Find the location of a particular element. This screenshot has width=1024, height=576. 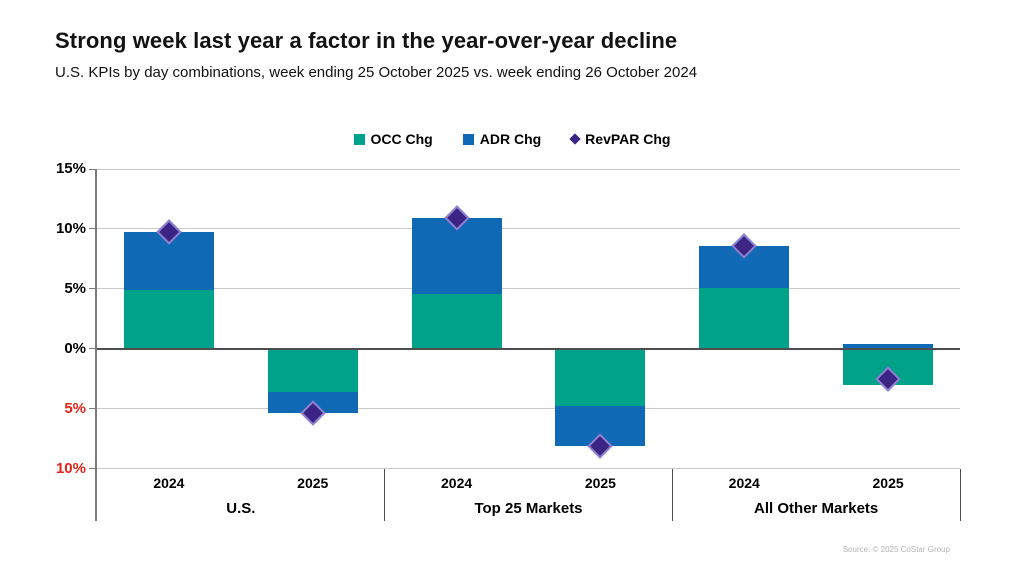

y-axis-label: 0% is located at coordinates (75, 348).